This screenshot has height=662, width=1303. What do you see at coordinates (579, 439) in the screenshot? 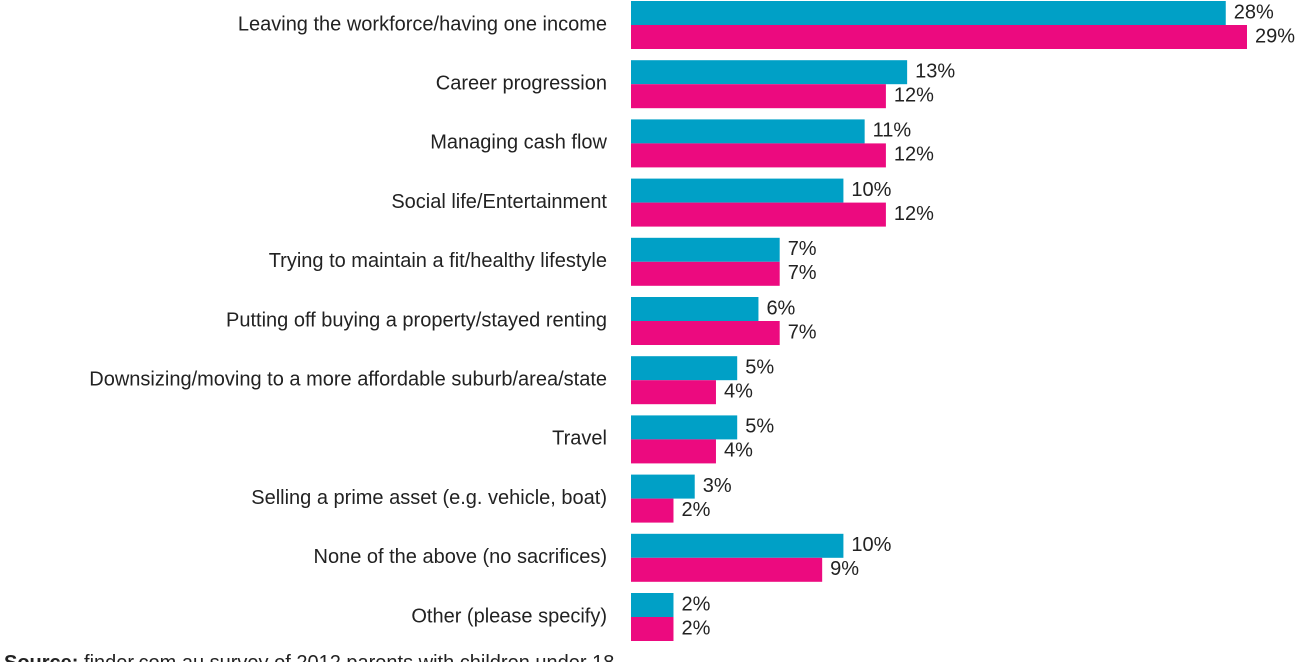
I see `category-label: Travel` at bounding box center [579, 439].